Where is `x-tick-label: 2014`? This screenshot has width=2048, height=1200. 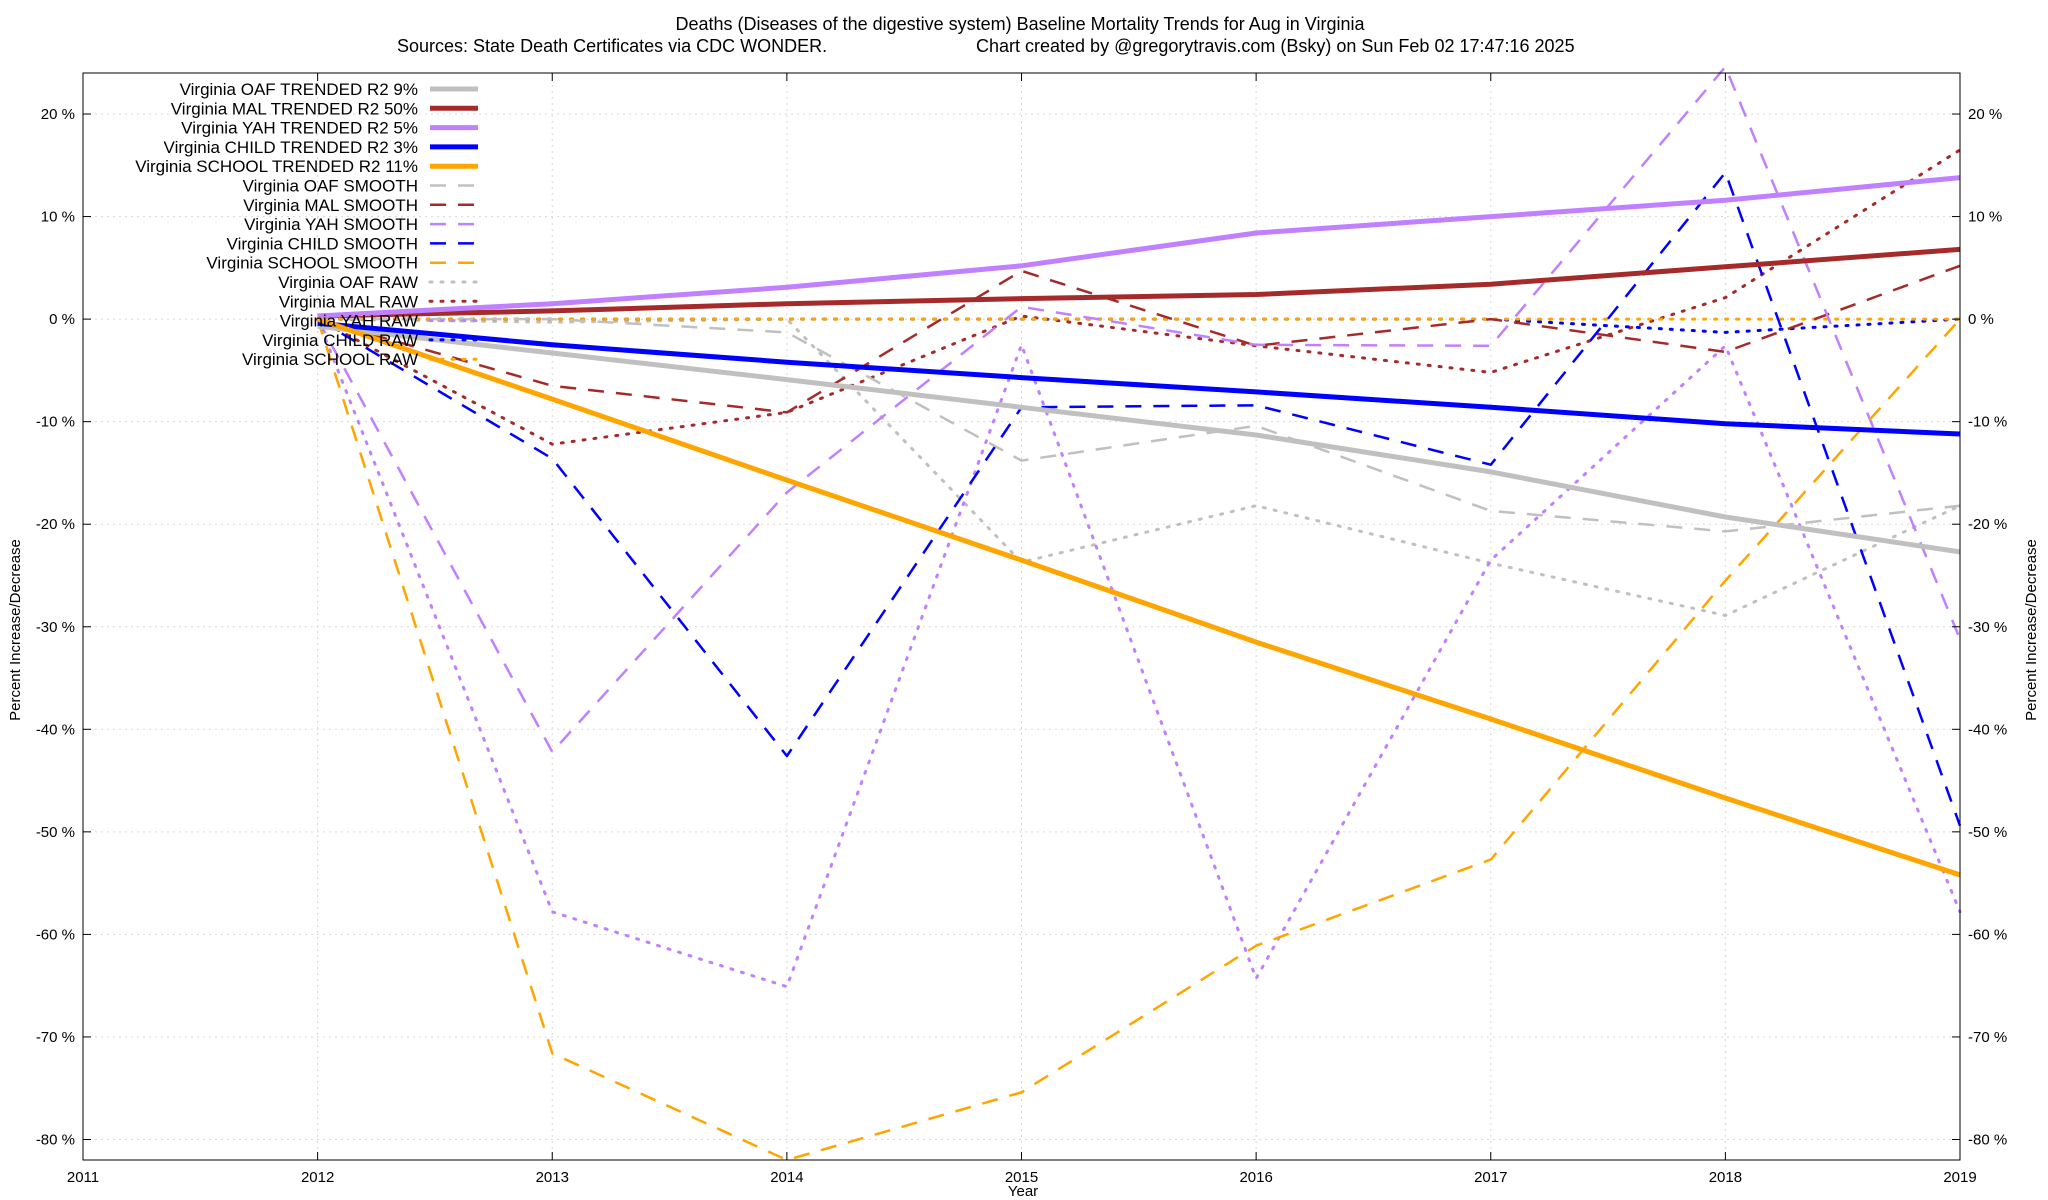
x-tick-label: 2014 is located at coordinates (786, 1177).